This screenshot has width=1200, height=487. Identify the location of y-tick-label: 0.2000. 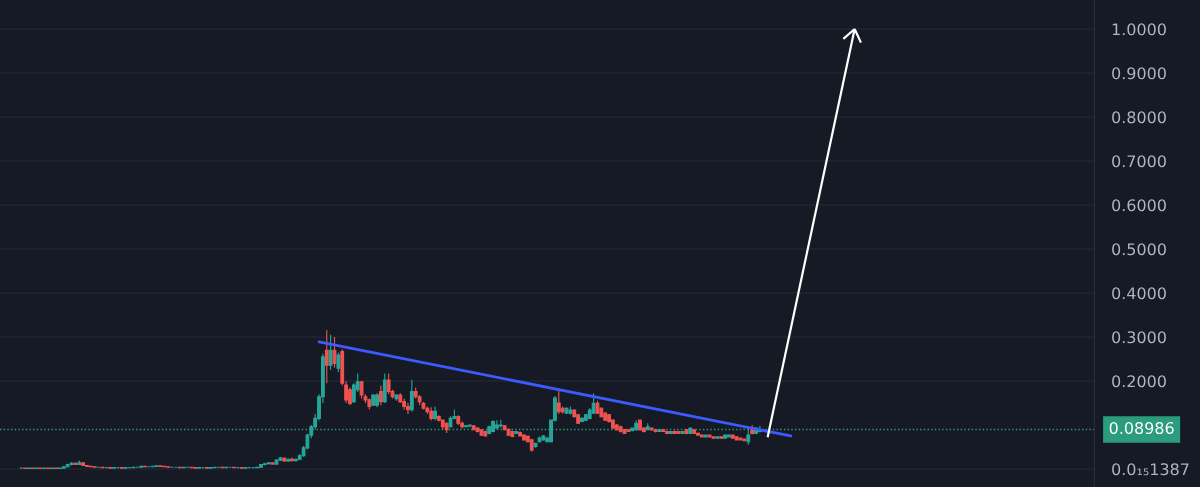
(1139, 381).